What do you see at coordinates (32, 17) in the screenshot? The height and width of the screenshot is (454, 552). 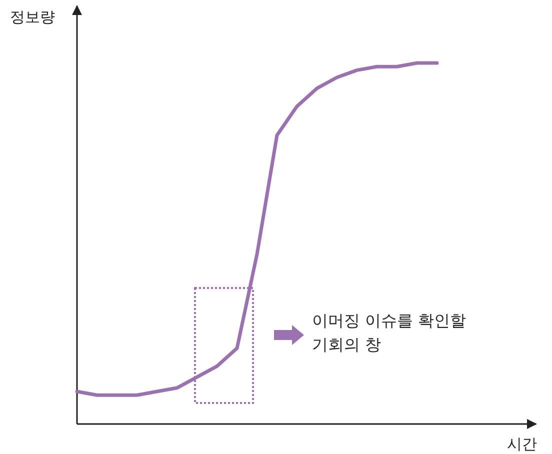 I see `y-axis-title: 정보량` at bounding box center [32, 17].